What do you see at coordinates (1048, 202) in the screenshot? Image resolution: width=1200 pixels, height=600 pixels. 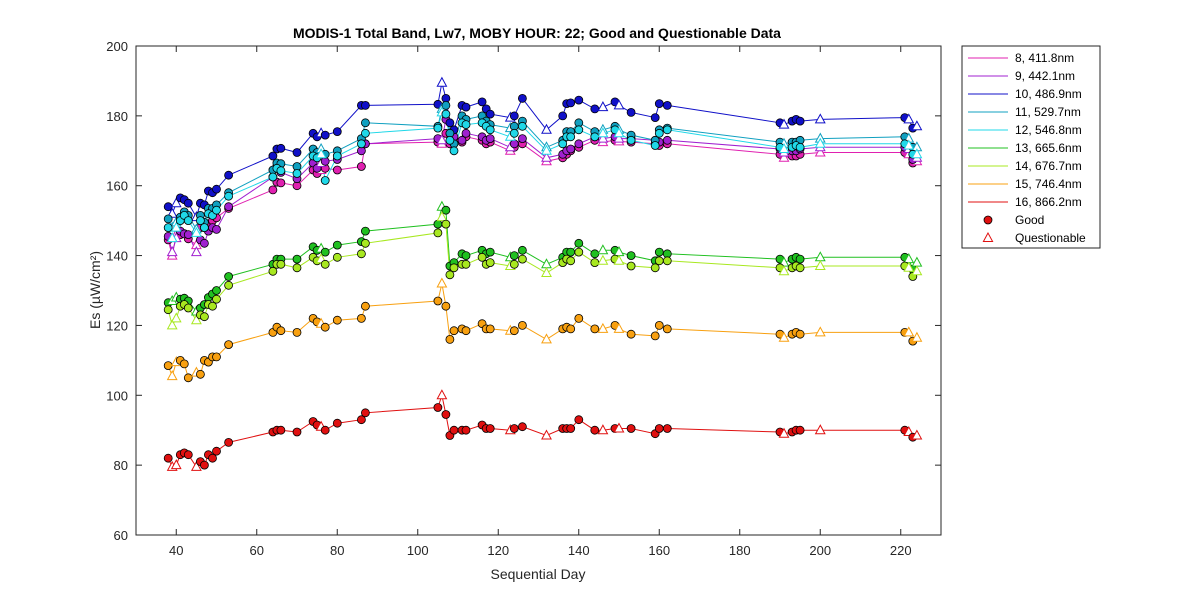 I see `legend-label: 16, 866.2nm` at bounding box center [1048, 202].